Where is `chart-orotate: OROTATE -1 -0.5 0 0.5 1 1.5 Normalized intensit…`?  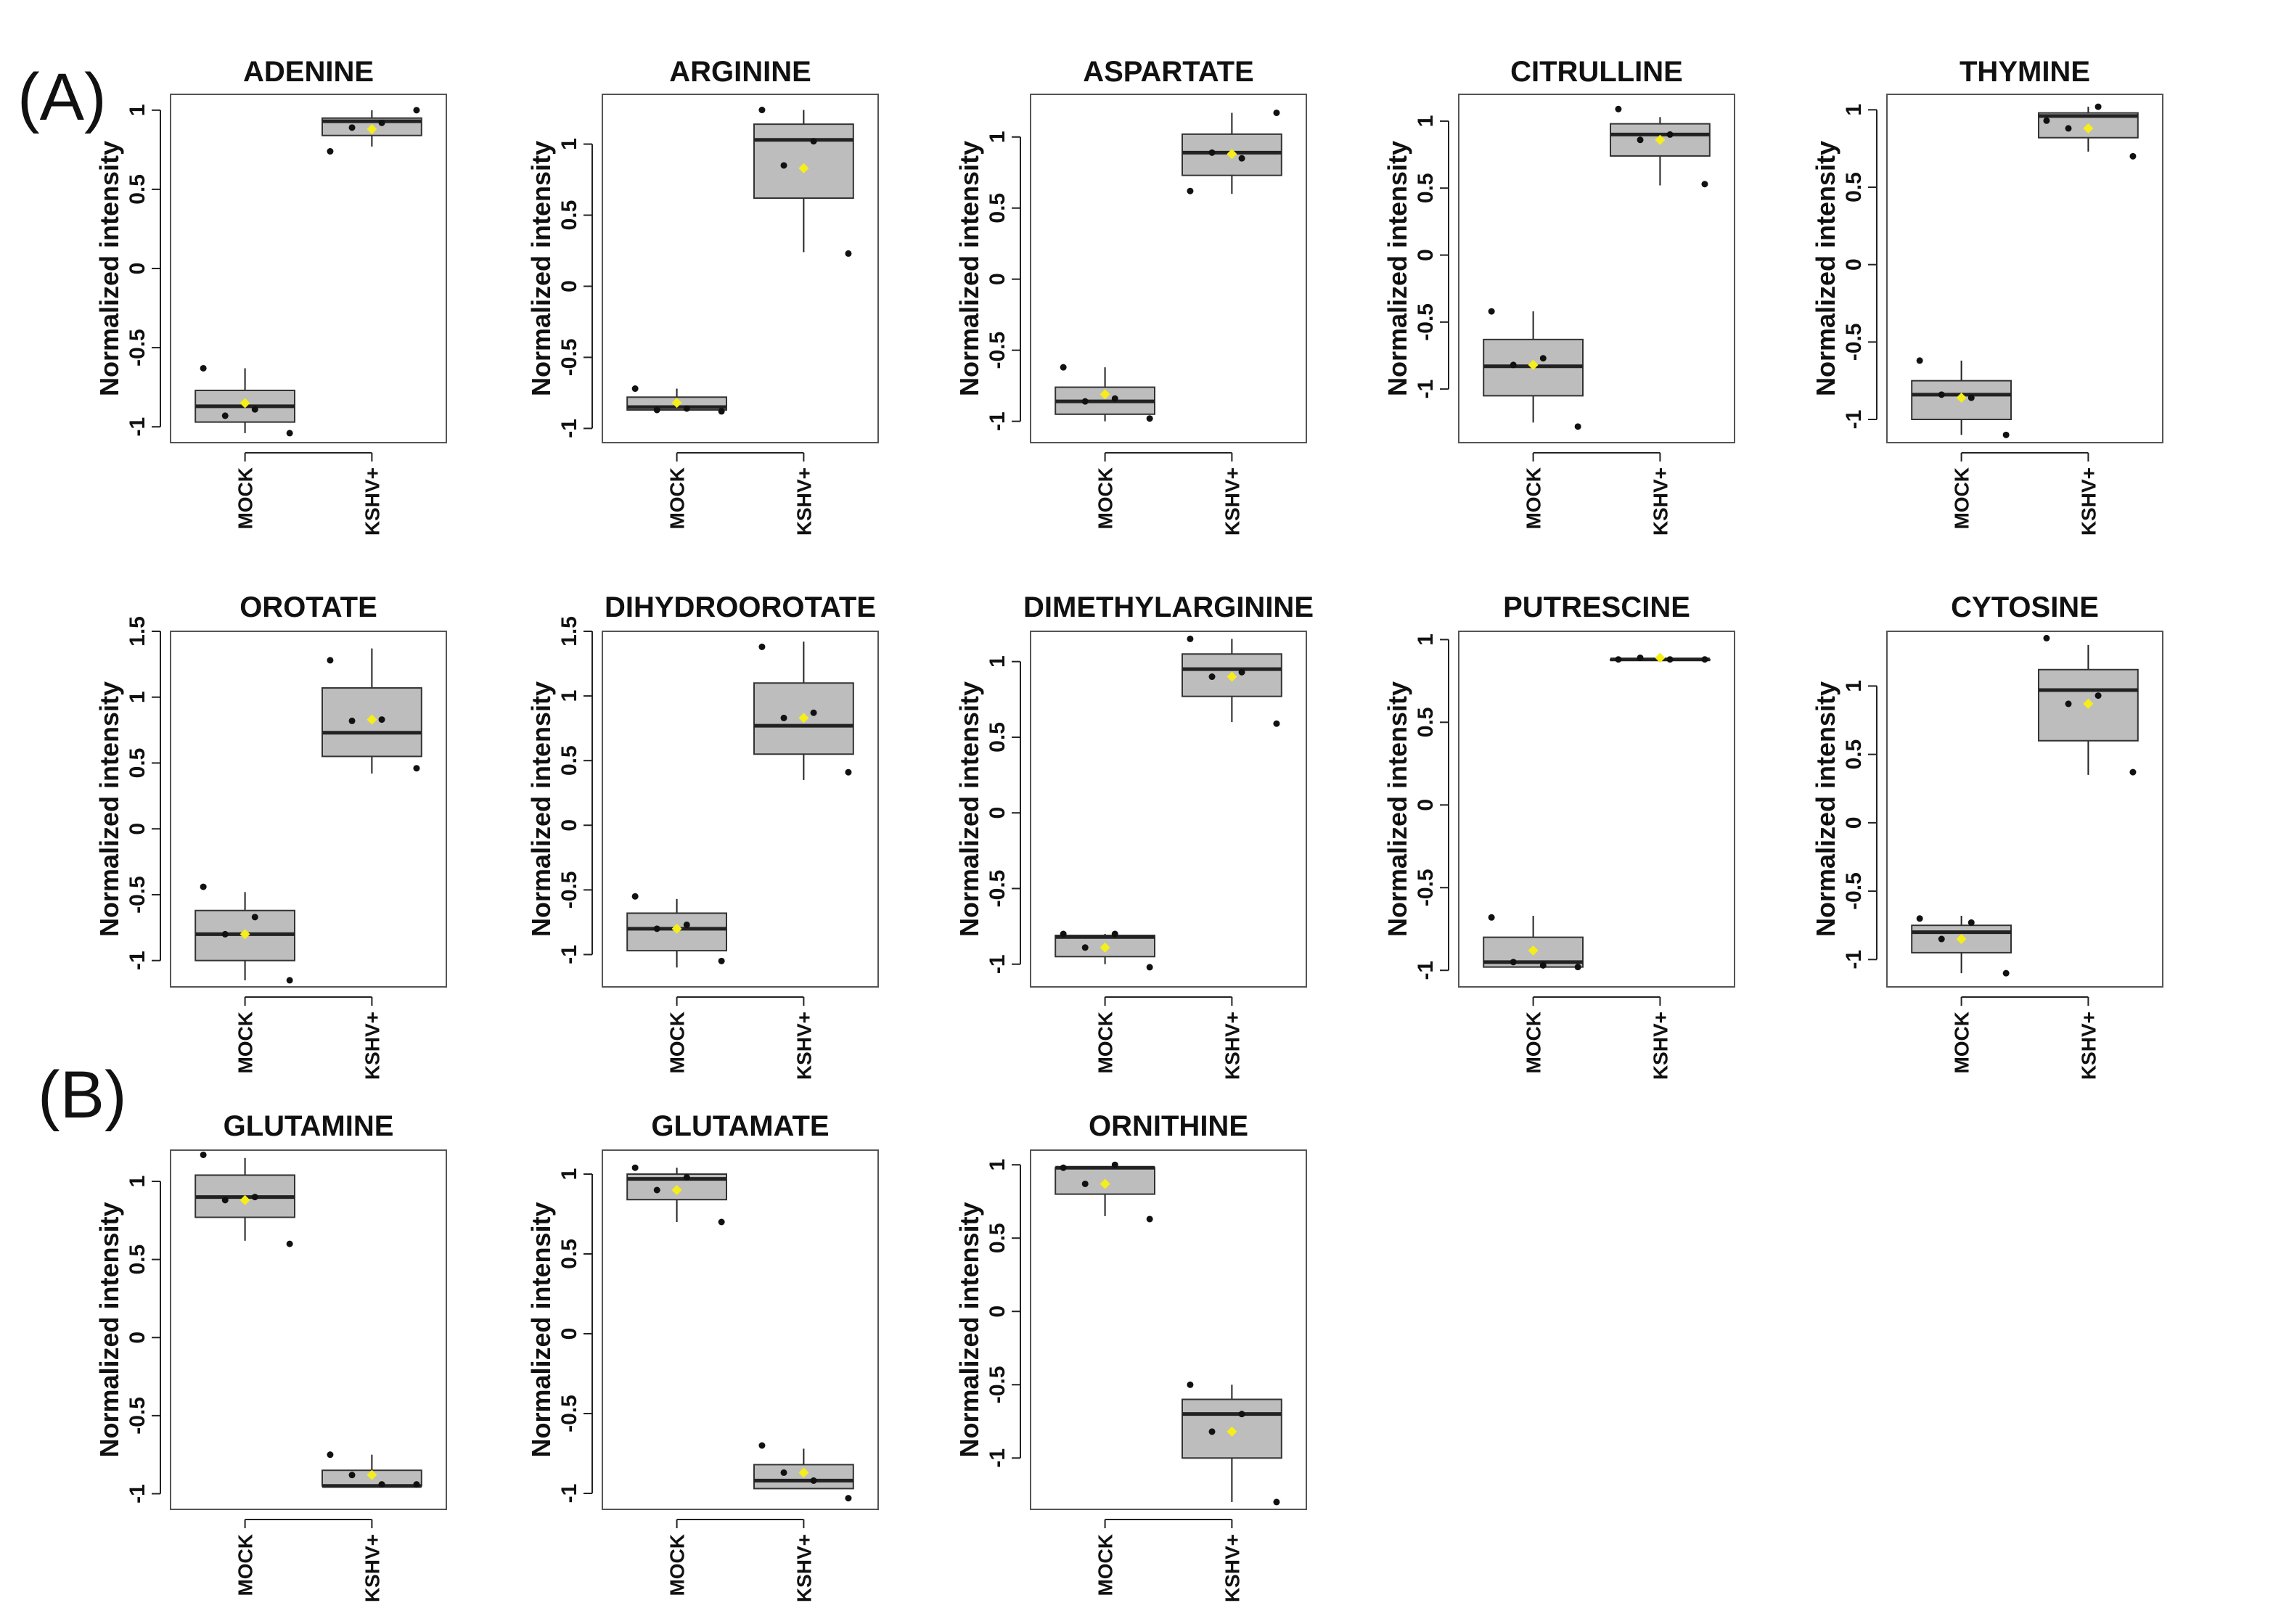 chart-orotate: OROTATE -1 -0.5 0 0.5 1 1.5 Normalized intensit… is located at coordinates (271, 836).